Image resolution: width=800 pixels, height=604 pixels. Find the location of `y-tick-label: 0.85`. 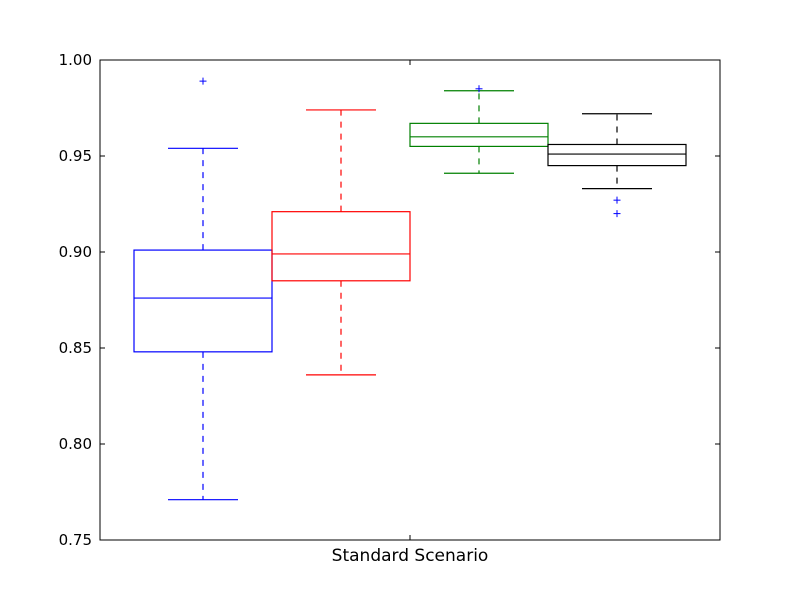

y-tick-label: 0.85 is located at coordinates (75, 348).